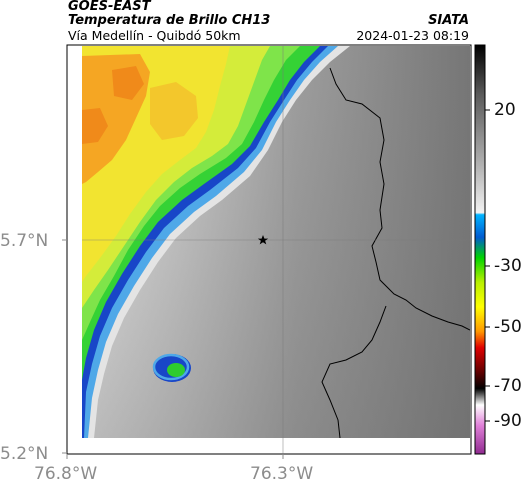  What do you see at coordinates (505, 110) in the screenshot?
I see `colorbar-label-20: 20` at bounding box center [505, 110].